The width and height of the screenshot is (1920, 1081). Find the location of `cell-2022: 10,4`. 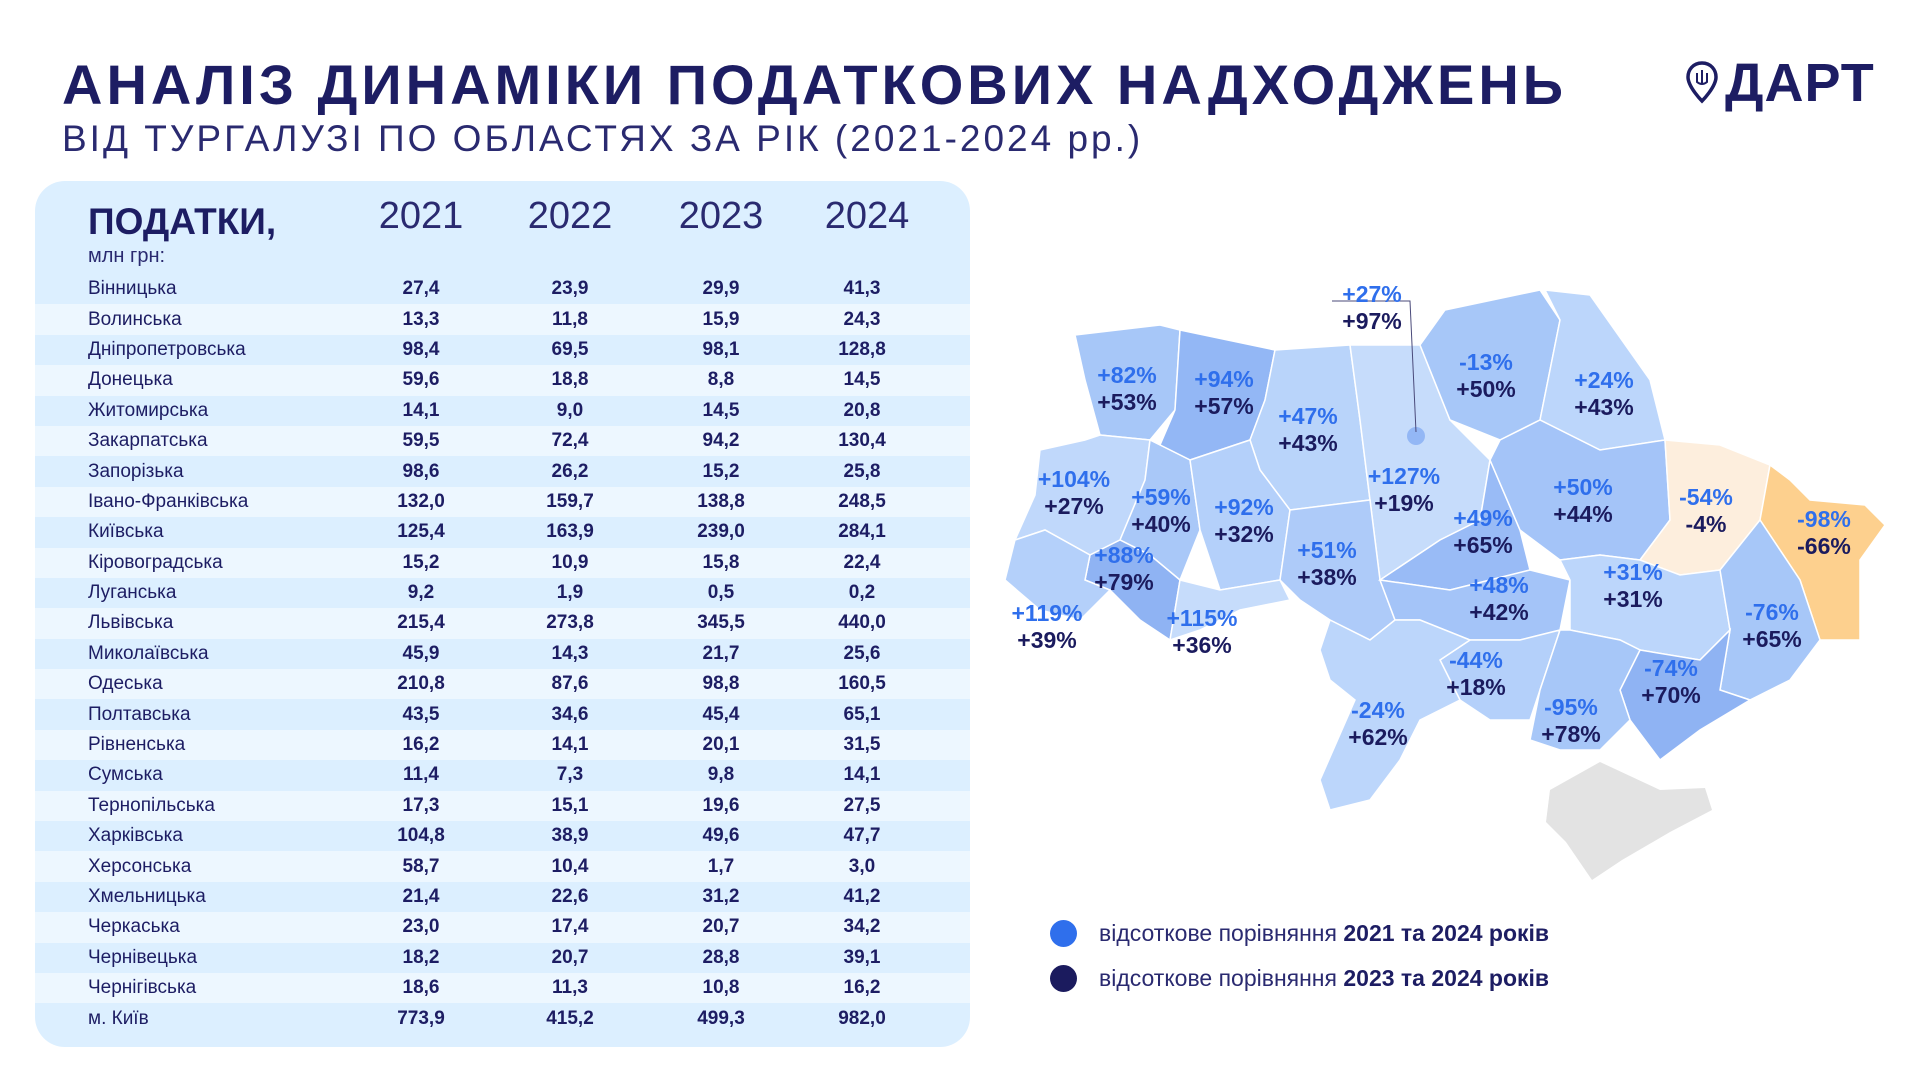

cell-2022: 10,4 is located at coordinates (570, 866).